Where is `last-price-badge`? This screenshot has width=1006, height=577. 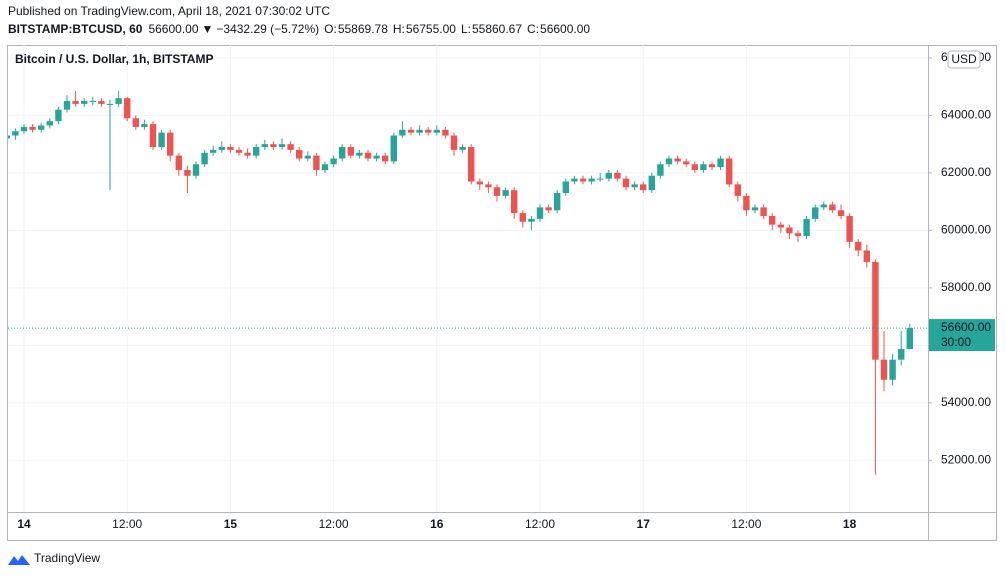 last-price-badge is located at coordinates (962, 335).